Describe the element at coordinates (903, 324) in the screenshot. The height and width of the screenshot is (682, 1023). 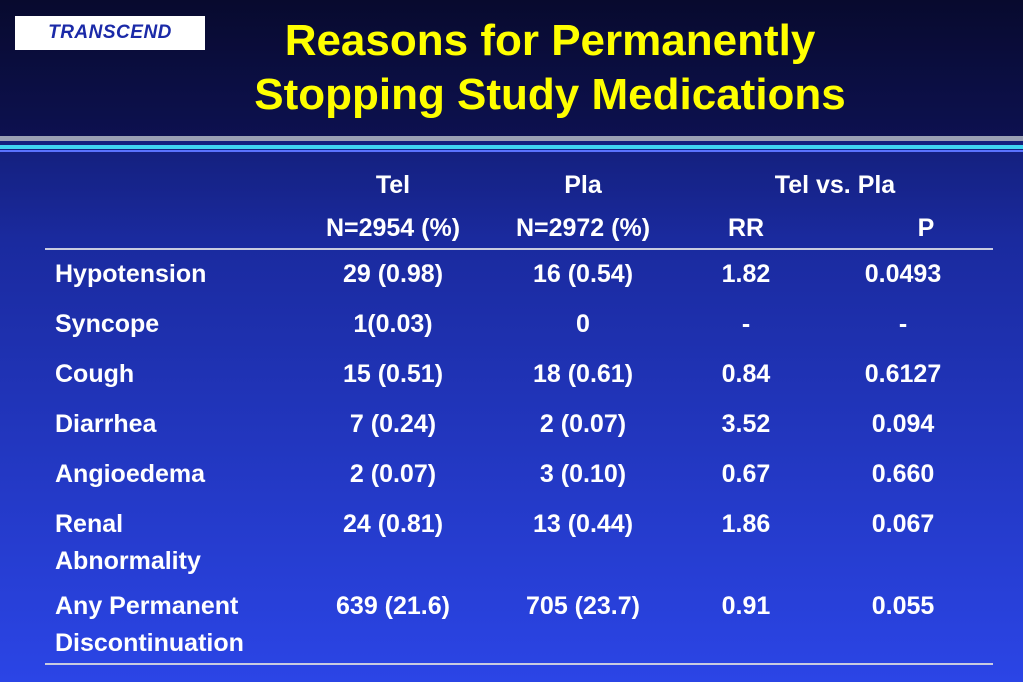
I see `row-p: -` at that location.